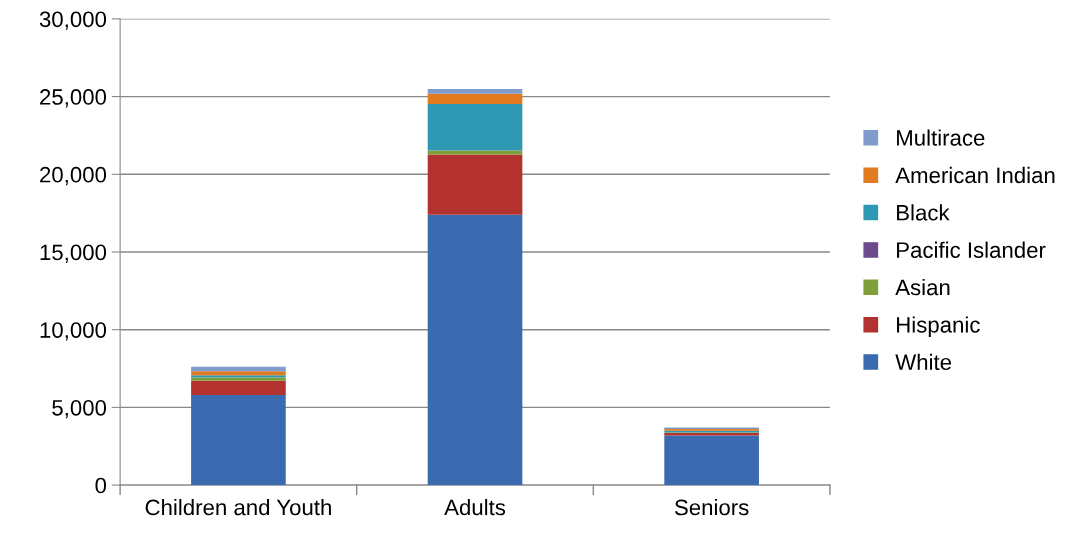 This screenshot has height=539, width=1092. Describe the element at coordinates (73, 331) in the screenshot. I see `y-tick-label: 10,000` at that location.